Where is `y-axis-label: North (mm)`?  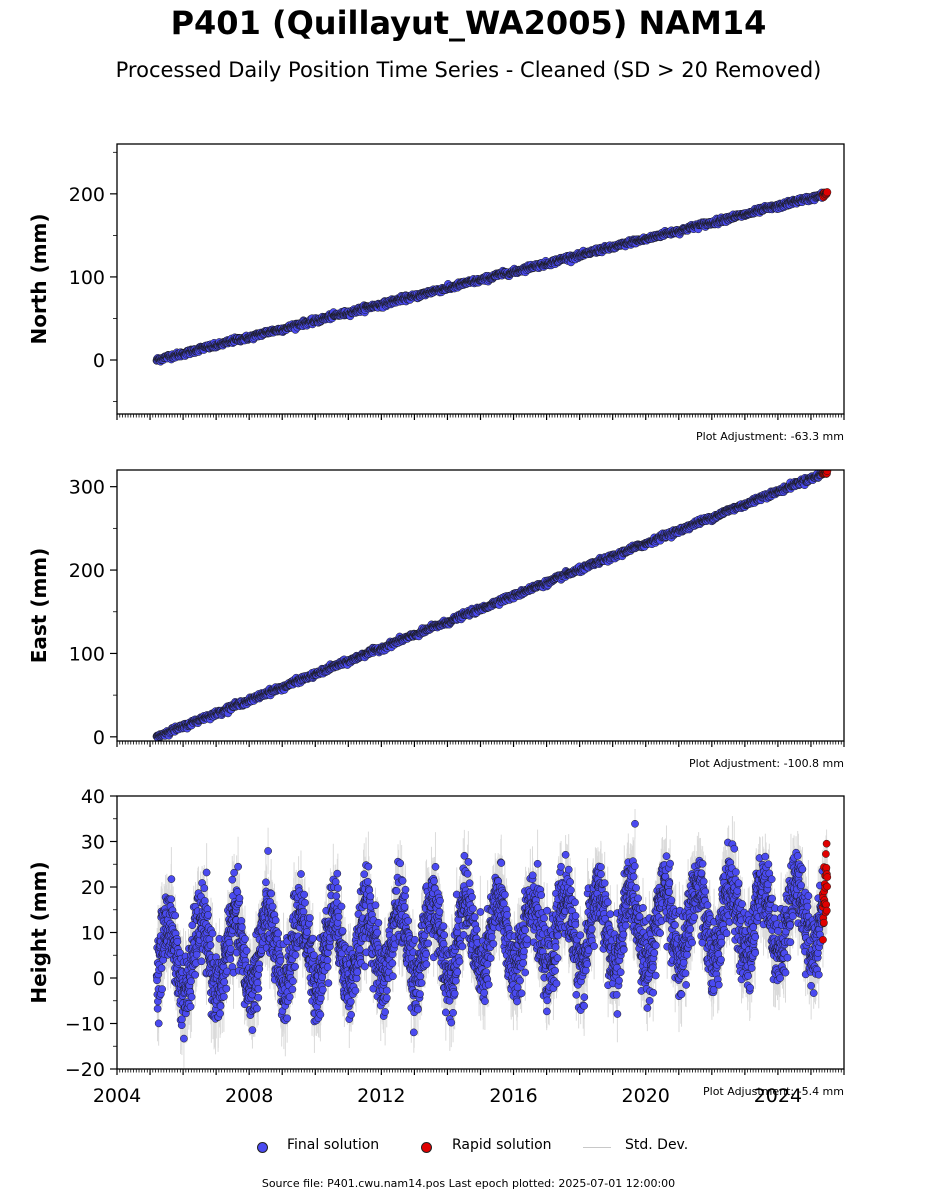 y-axis-label: North (mm) is located at coordinates (39, 278).